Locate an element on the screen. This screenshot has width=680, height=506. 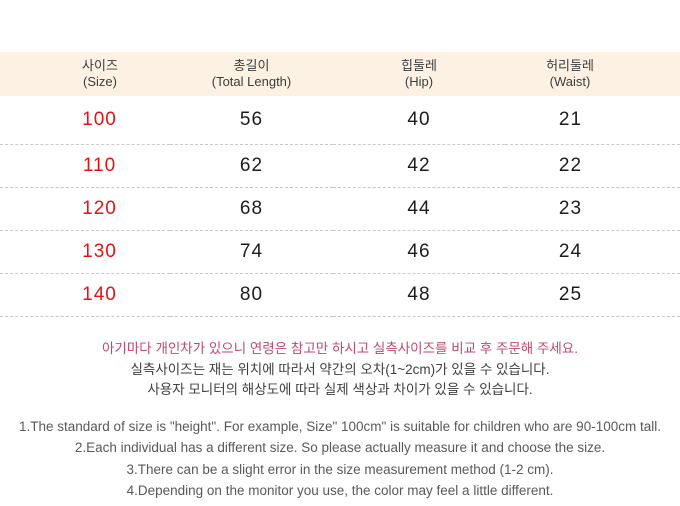
size-cell: 130 is located at coordinates (85, 252).